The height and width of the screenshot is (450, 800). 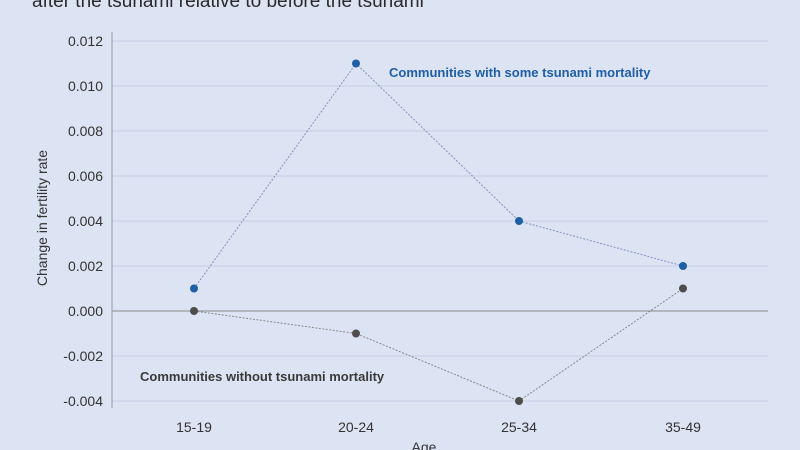 What do you see at coordinates (194, 427) in the screenshot?
I see `x-tick-label: 15-19` at bounding box center [194, 427].